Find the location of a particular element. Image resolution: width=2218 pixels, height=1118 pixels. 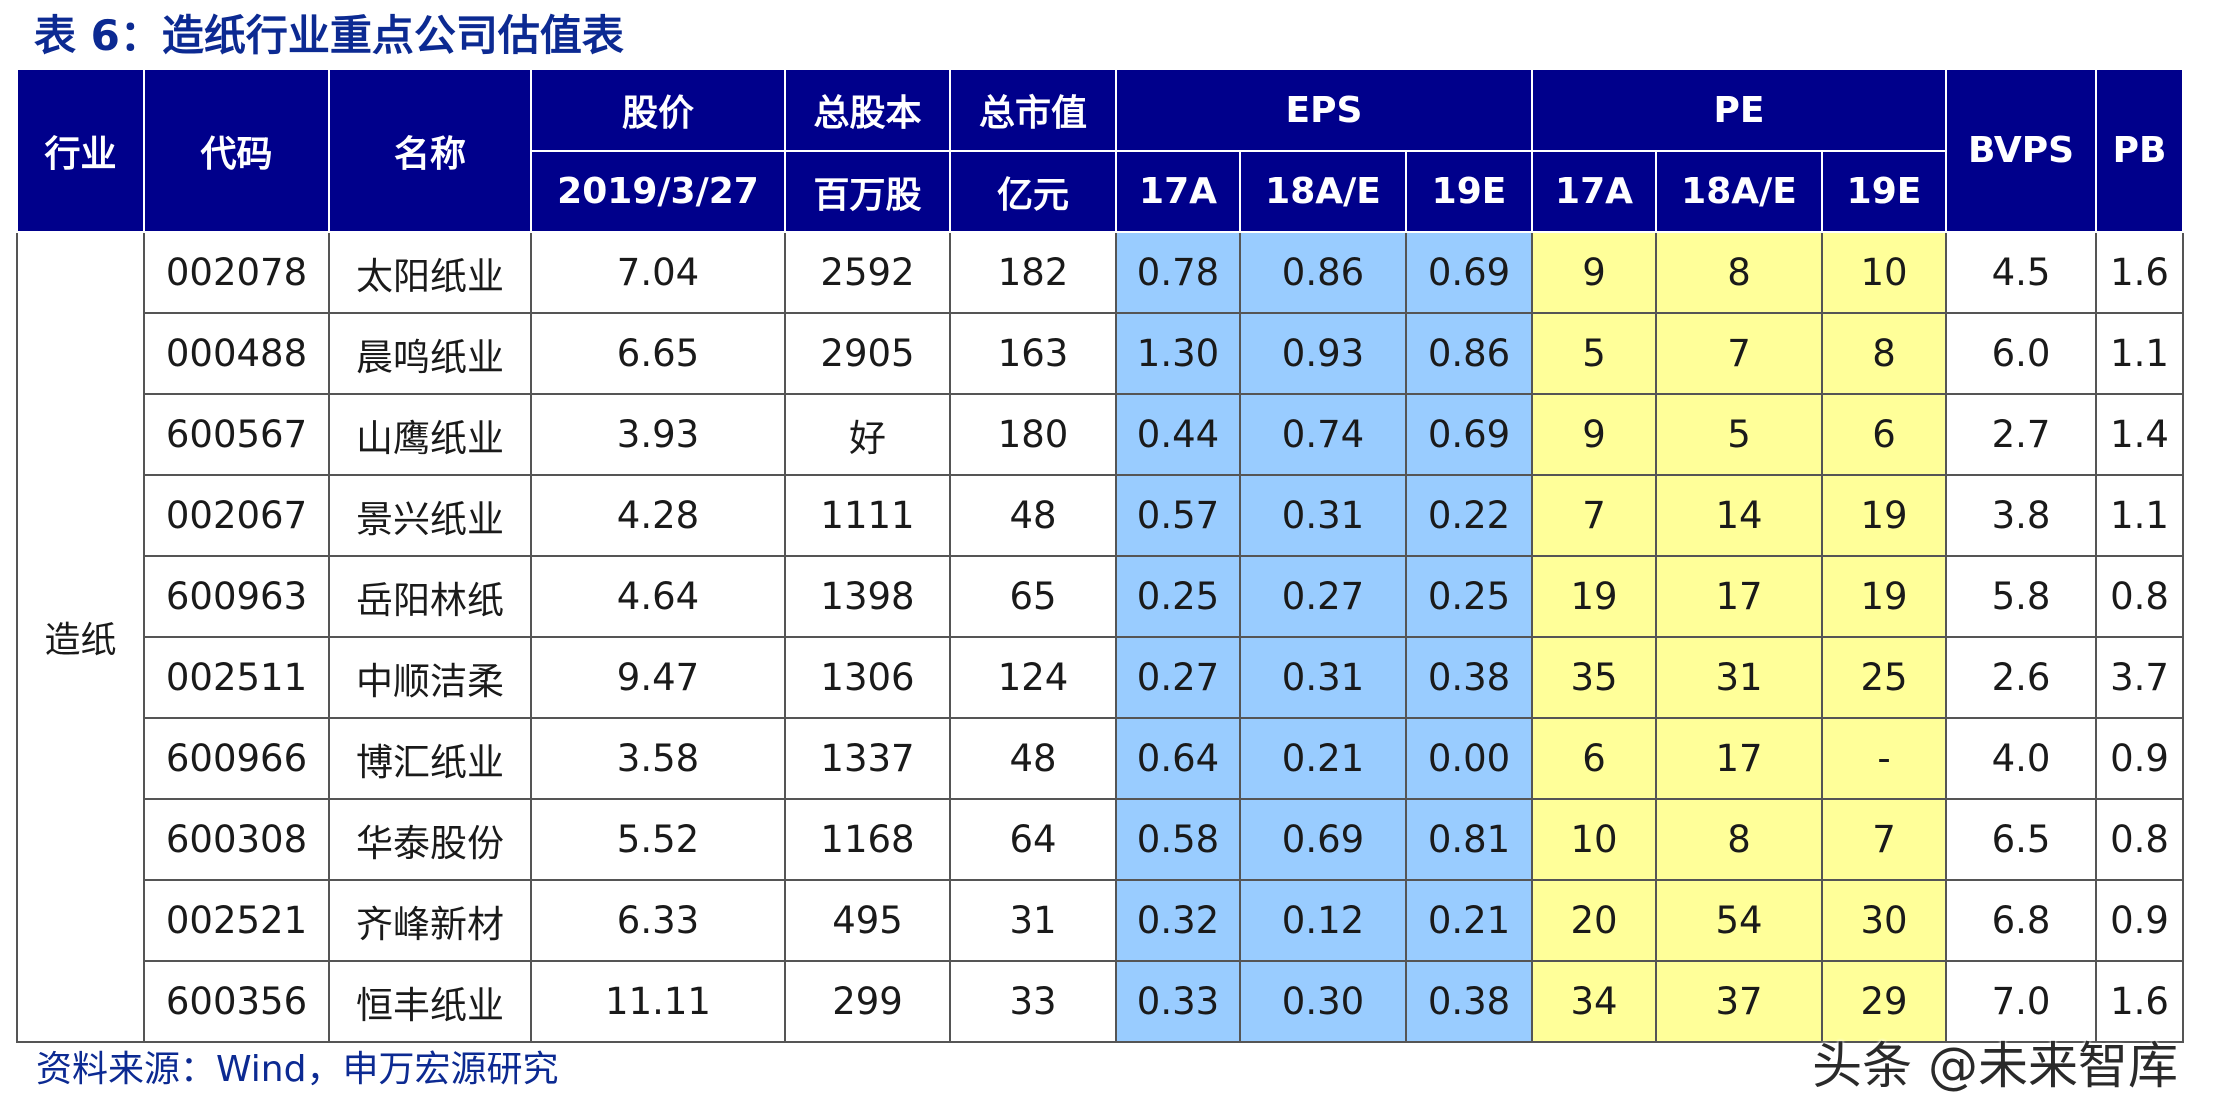

header-eps-18ae: 18A/E is located at coordinates (1323, 191).